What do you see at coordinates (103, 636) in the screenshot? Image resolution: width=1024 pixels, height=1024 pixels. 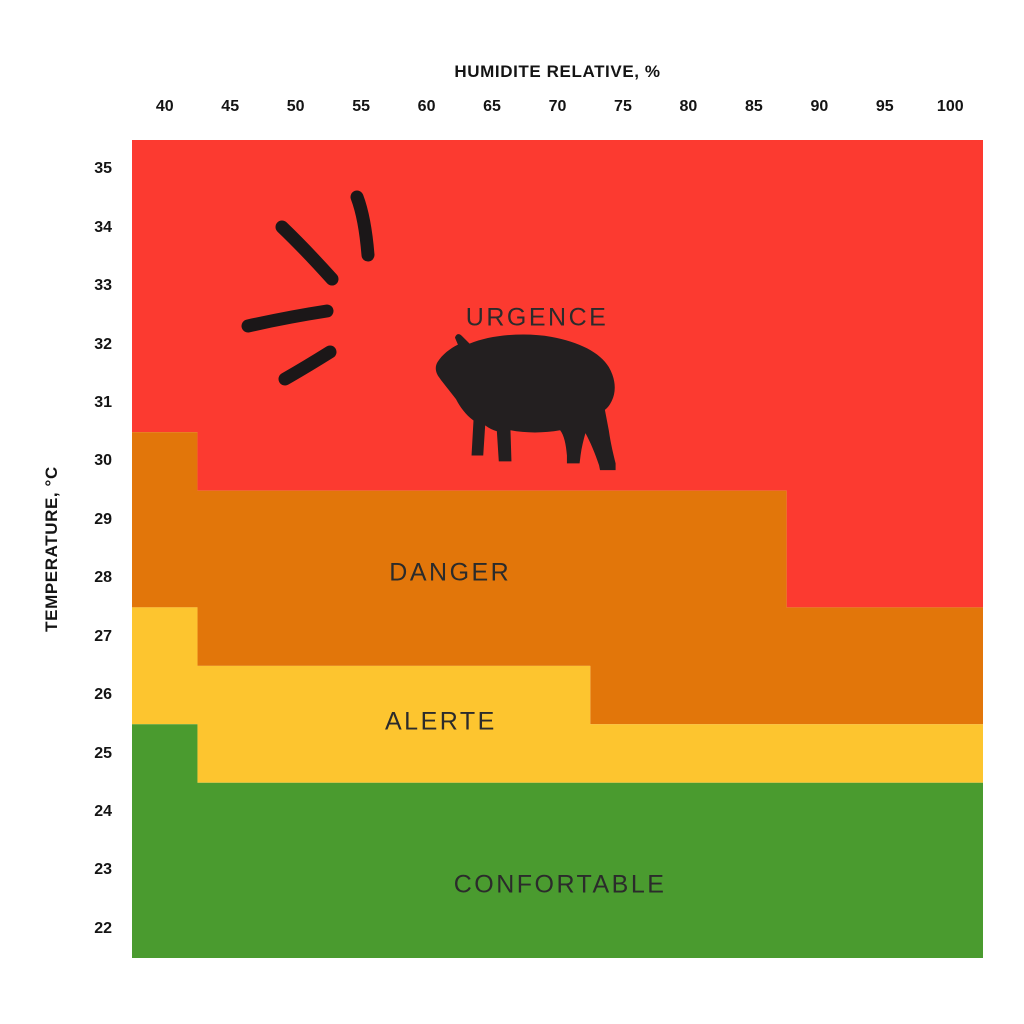 I see `y-tick-27: 27` at bounding box center [103, 636].